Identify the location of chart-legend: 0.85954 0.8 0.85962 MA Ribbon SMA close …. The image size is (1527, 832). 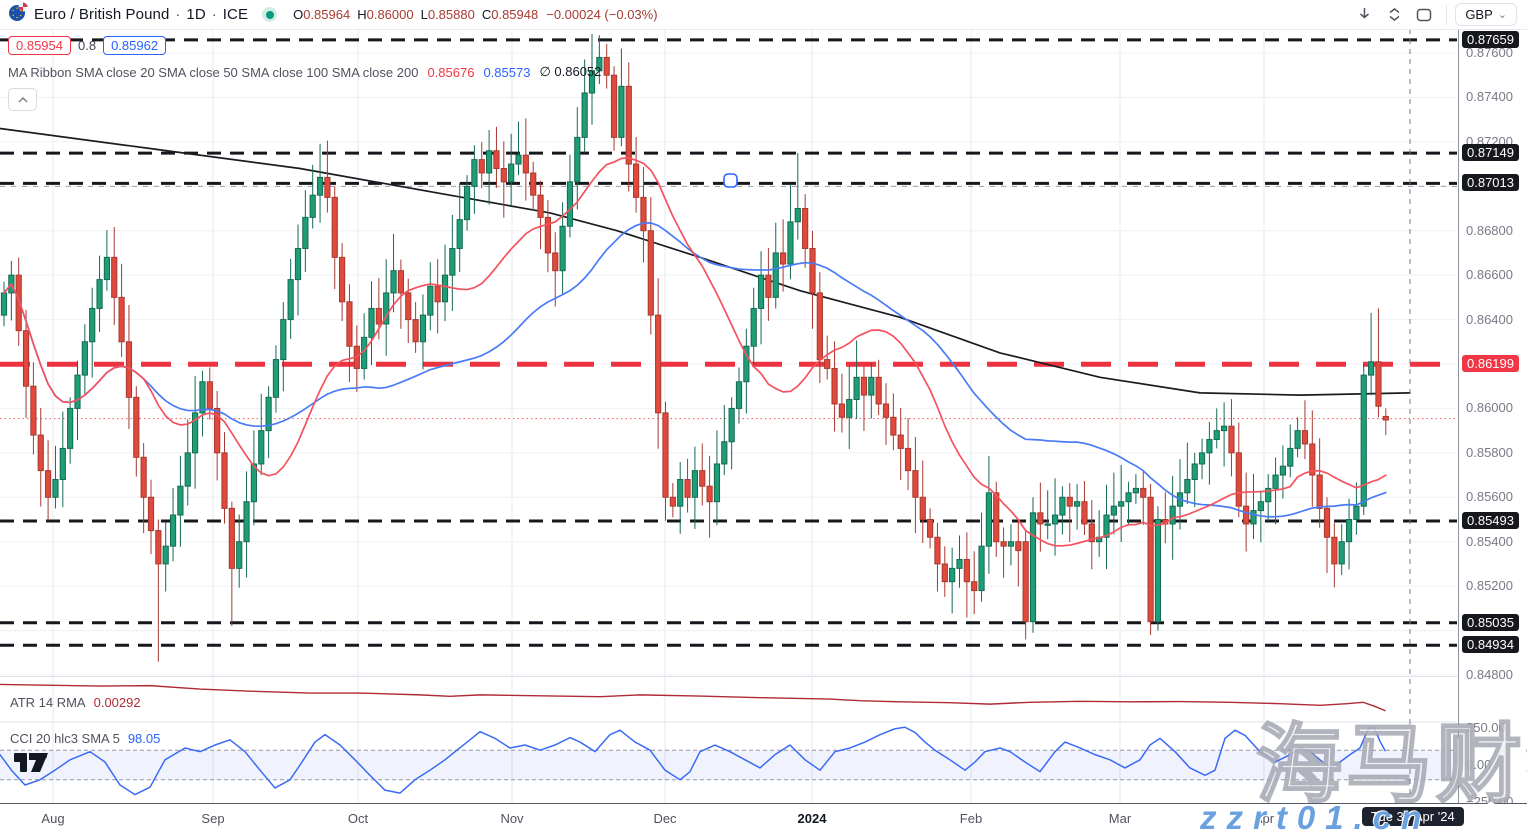
(304, 73).